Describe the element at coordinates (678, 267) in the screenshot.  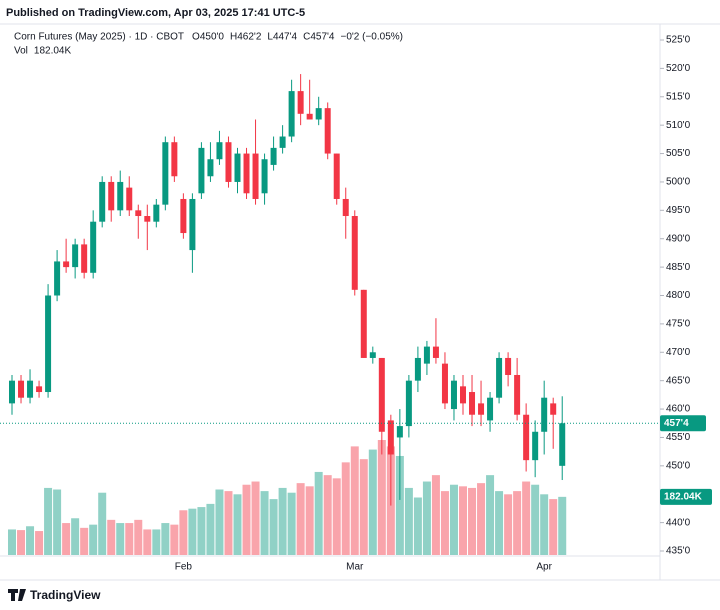
I see `y-tick-label: 485'0` at that location.